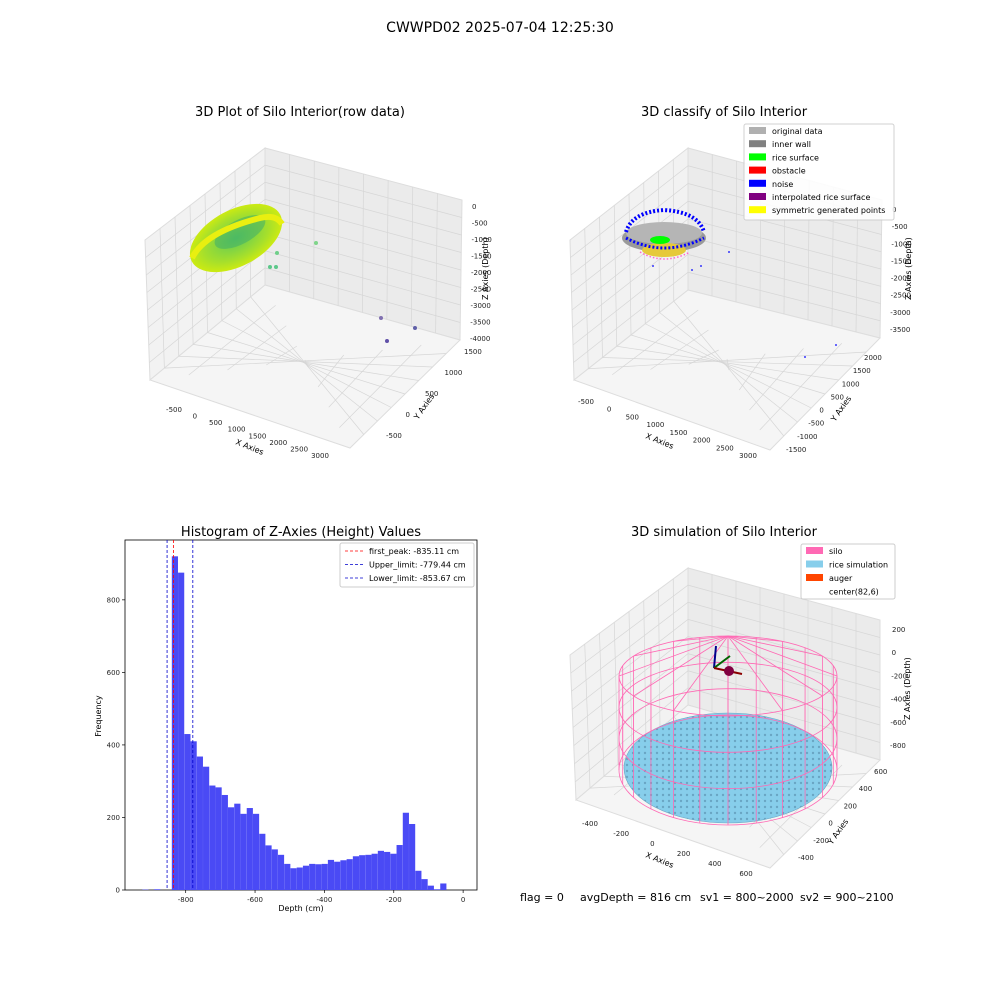  I want to click on y-tick-label: 0, so click(821, 411).